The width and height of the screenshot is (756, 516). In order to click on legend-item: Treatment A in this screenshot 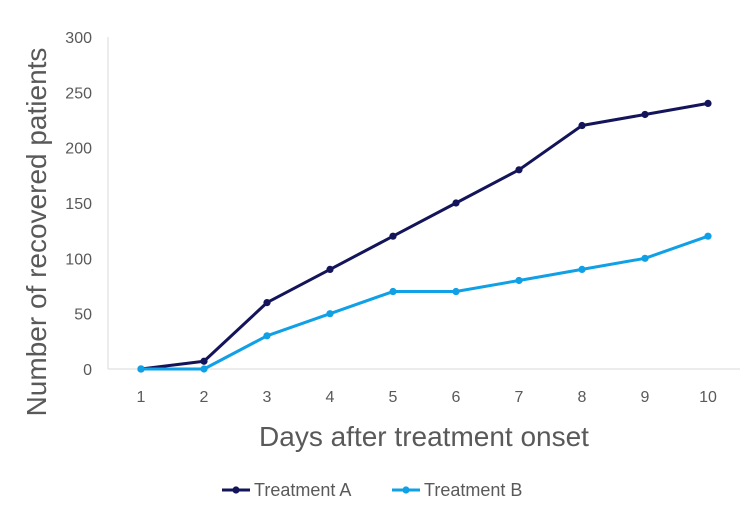, I will do `click(286, 490)`.